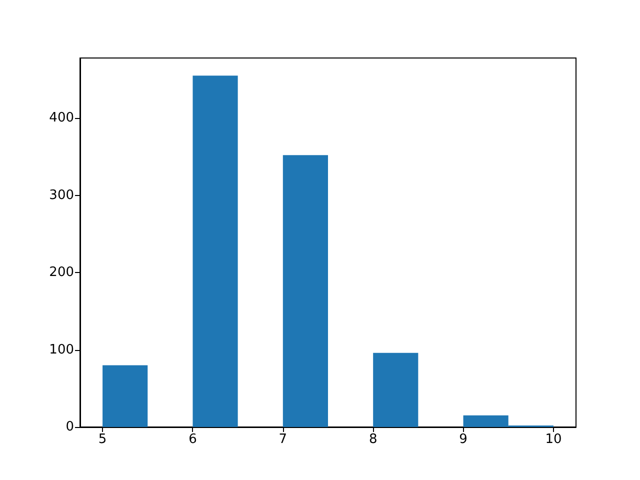 This screenshot has height=480, width=640. Describe the element at coordinates (463, 439) in the screenshot. I see `x-tick-label: 9` at that location.